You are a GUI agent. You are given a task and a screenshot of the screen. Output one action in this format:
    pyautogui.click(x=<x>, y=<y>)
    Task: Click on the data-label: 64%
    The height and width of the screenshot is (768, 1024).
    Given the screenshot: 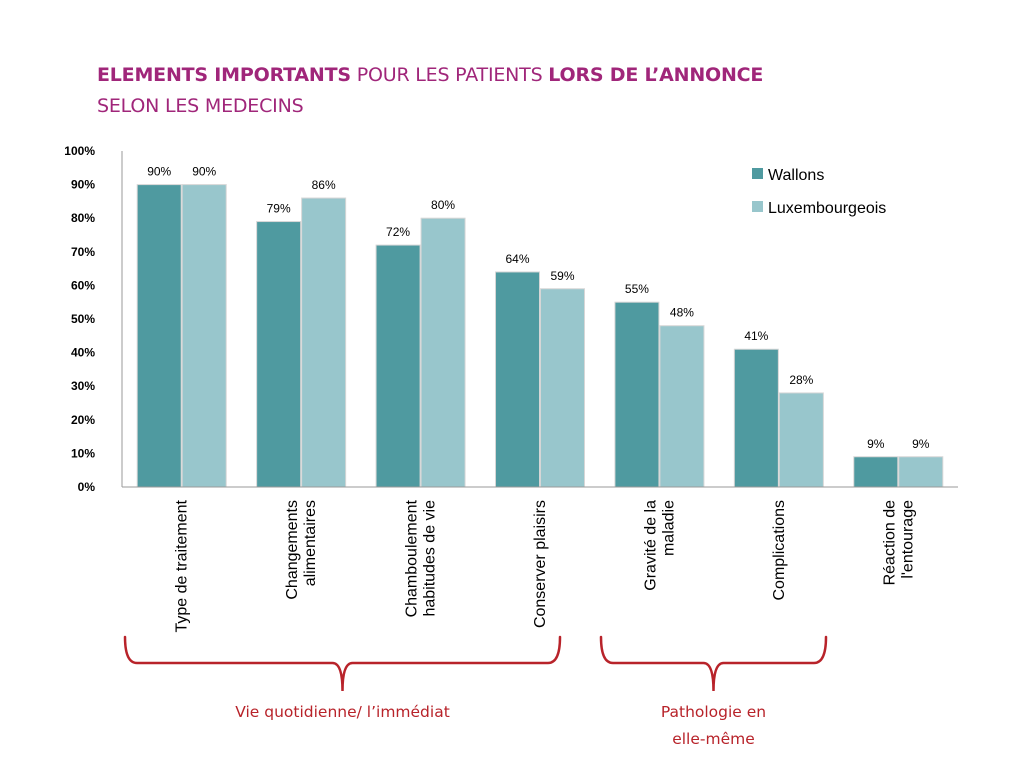 What is the action you would take?
    pyautogui.click(x=517, y=259)
    